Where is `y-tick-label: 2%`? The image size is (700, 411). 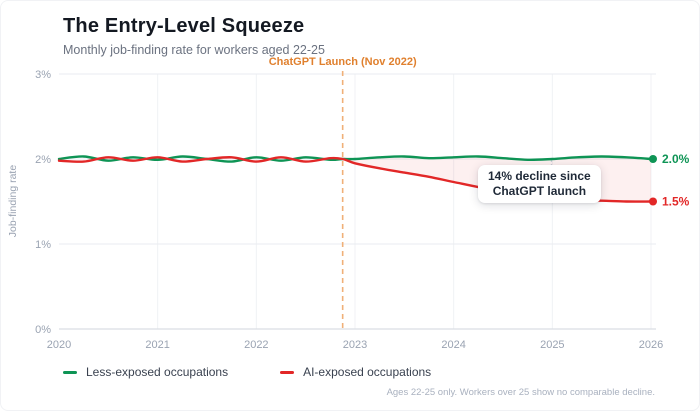 y-tick-label: 2% is located at coordinates (43, 160).